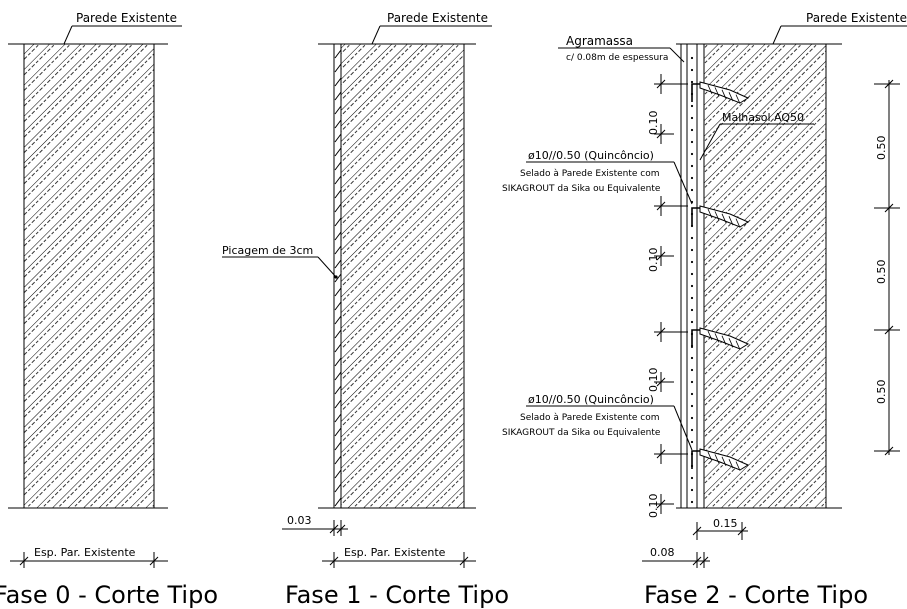 The height and width of the screenshot is (609, 907). What do you see at coordinates (695, 542) in the screenshot?
I see `bottom-dimensions: 0.15 0.08` at bounding box center [695, 542].